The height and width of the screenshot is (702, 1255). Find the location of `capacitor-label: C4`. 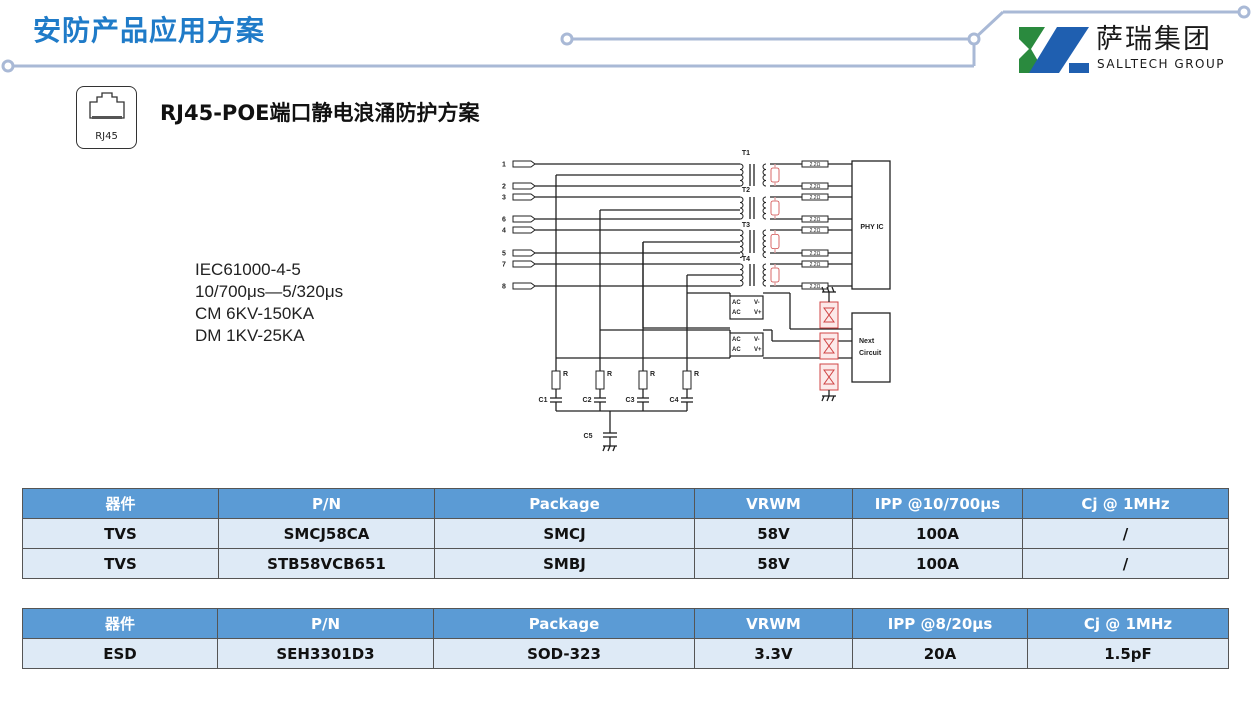

capacitor-label: C4 is located at coordinates (674, 400).